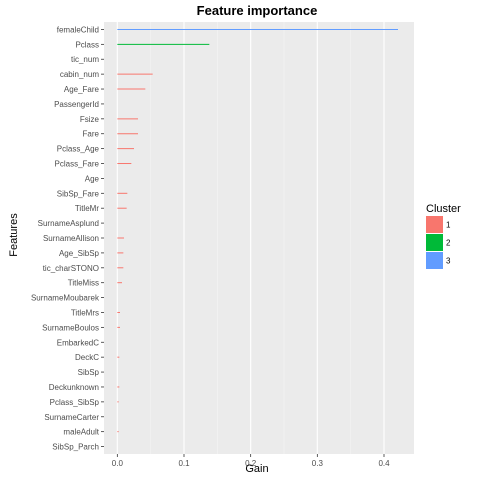 The width and height of the screenshot is (480, 480). Describe the element at coordinates (78, 193) in the screenshot. I see `y-tick-label: SibSp_Fare` at that location.